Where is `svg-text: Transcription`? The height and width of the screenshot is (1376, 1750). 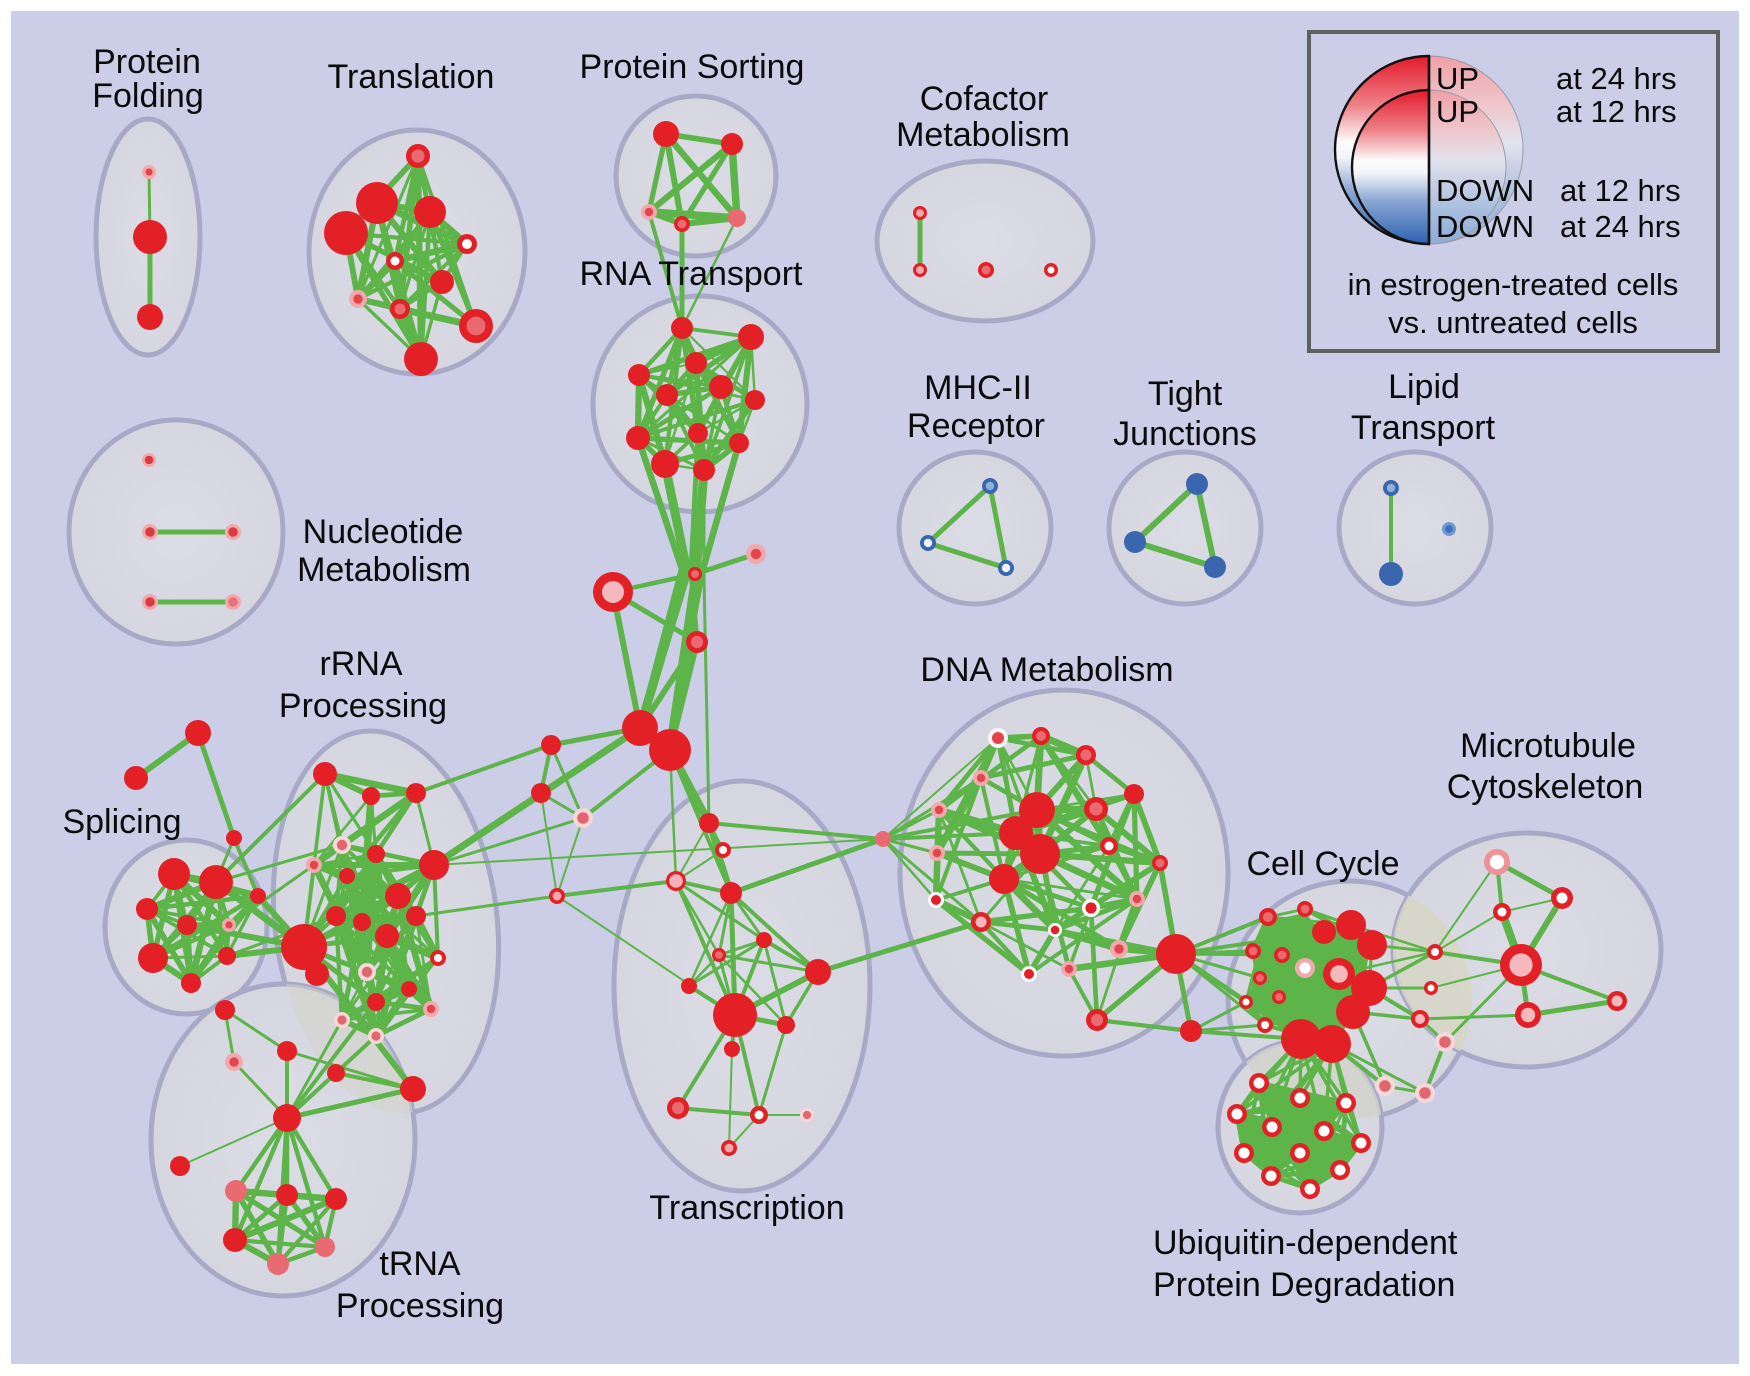 svg-text: Transcription is located at coordinates (746, 1208).